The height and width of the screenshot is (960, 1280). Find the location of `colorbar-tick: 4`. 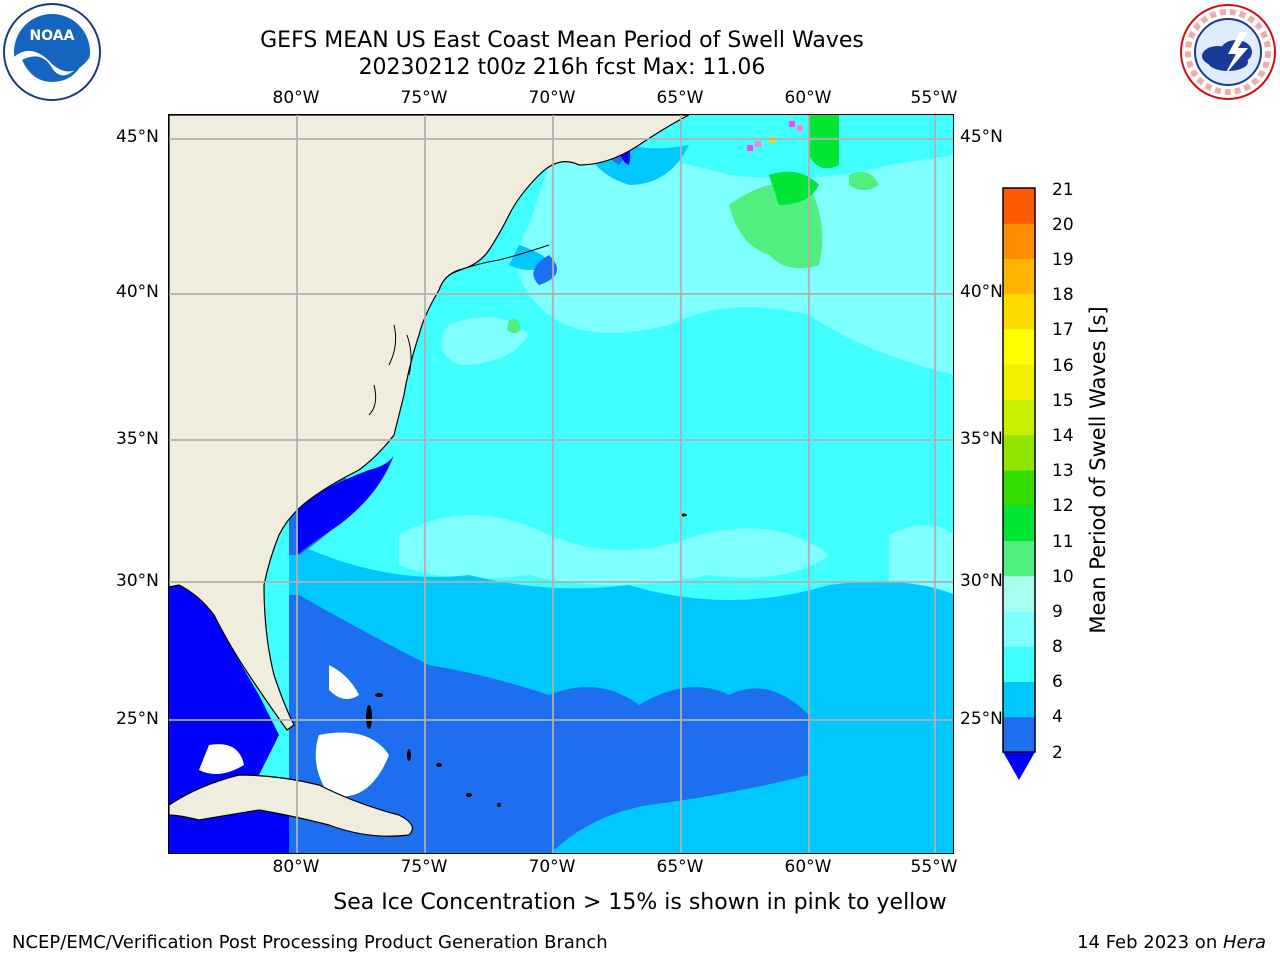

colorbar-tick: 4 is located at coordinates (1057, 717).